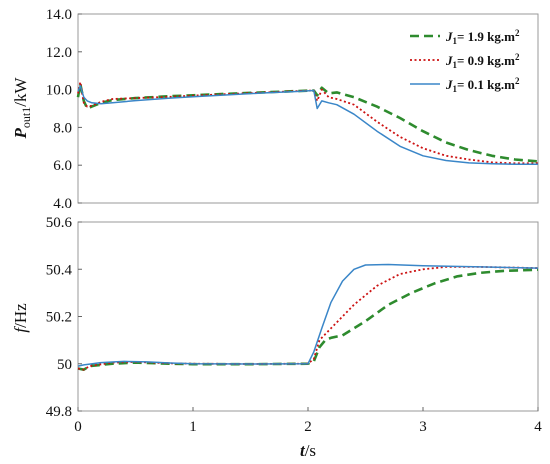 This screenshot has width=550, height=464. I want to click on bottom-y-ticks: 49.8 50 50.2 50.4 50.6, so click(64, 317).